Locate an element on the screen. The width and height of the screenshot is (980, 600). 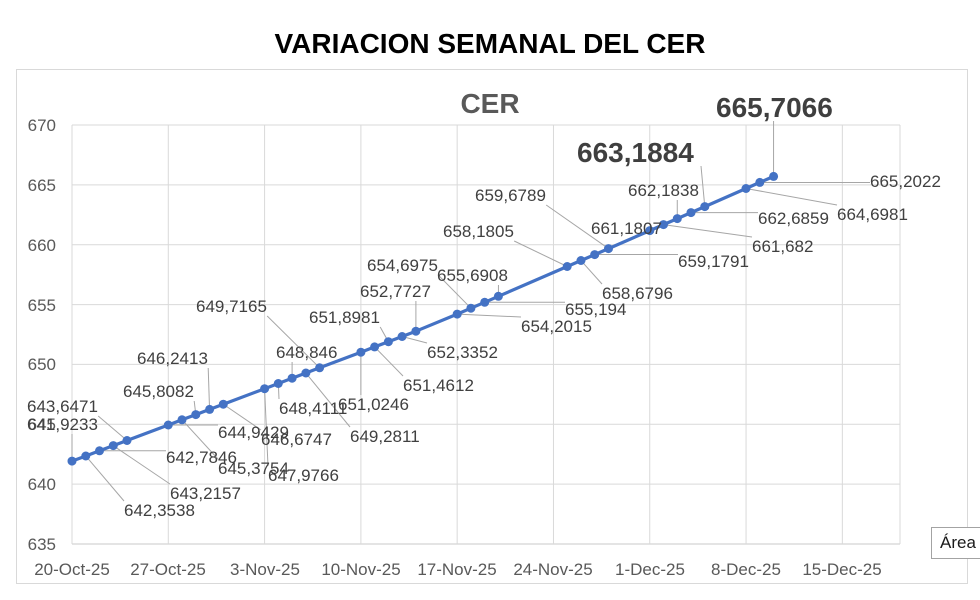
page-title: VARIACION SEMANAL DEL CER is located at coordinates (490, 43).